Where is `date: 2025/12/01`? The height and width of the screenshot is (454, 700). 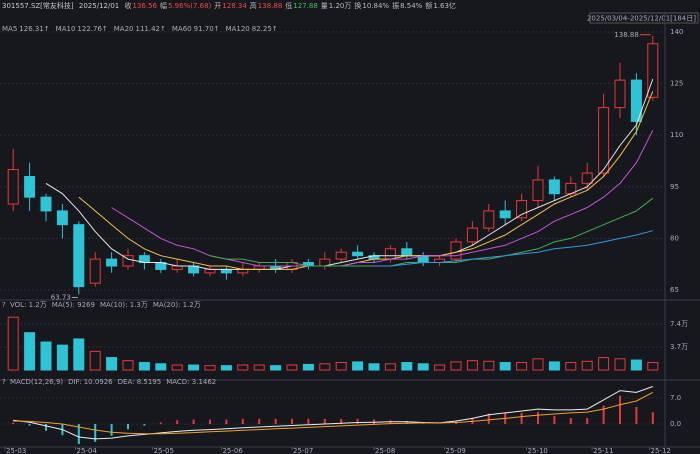 date: 2025/12/01 is located at coordinates (99, 6).